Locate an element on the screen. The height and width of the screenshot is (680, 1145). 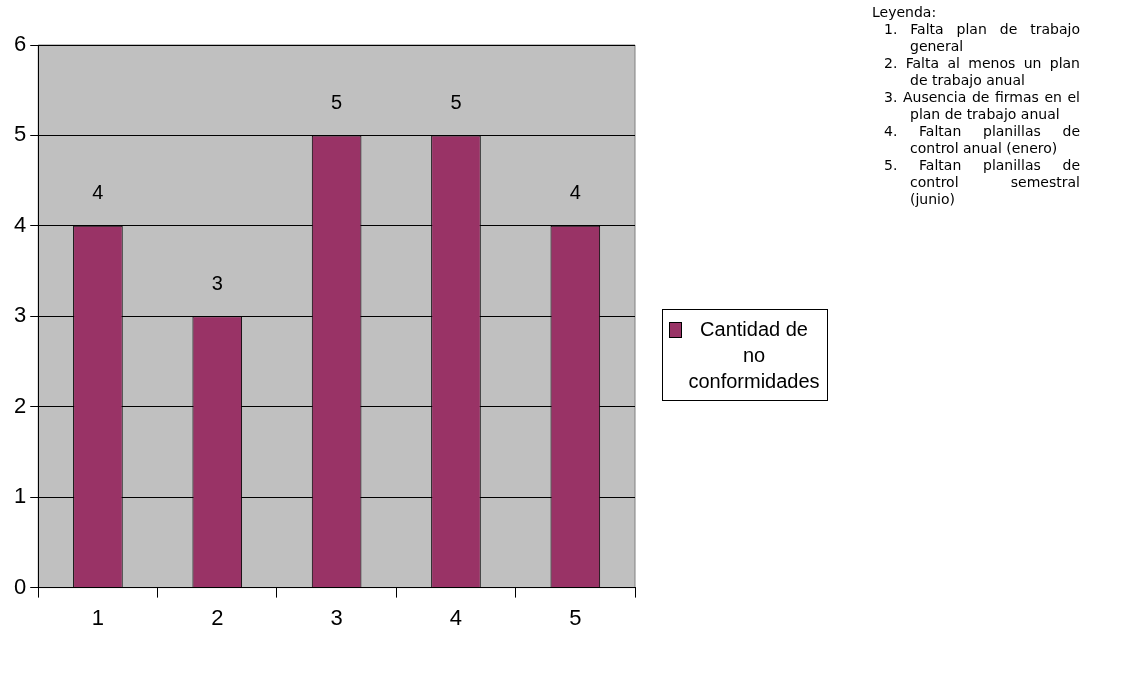
text: 2. Falta al menos un plan de trabajo anual is located at coordinates (981, 72).